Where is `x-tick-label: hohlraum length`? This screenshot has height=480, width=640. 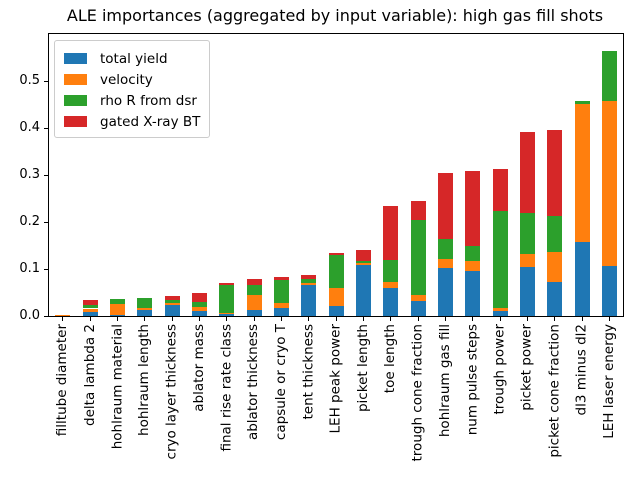 x-tick-label: hohlraum length is located at coordinates (144, 380).